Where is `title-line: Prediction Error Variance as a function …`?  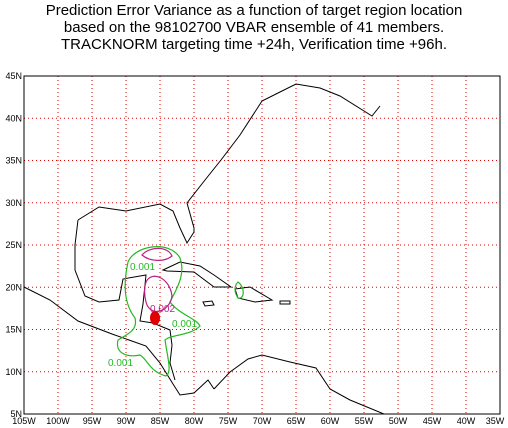
title-line: Prediction Error Variance as a function … is located at coordinates (254, 10).